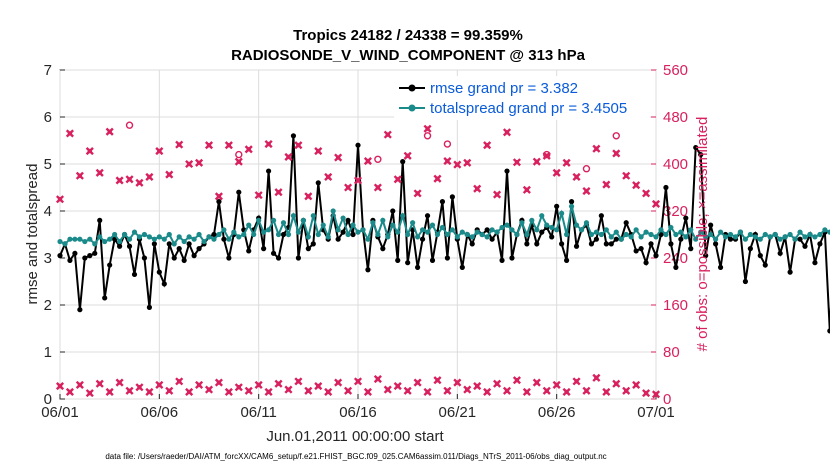 The width and height of the screenshot is (830, 470). Describe the element at coordinates (702, 234) in the screenshot. I see `y-axis-right-label: # of obs: o=possible; ×=assimilated` at that location.